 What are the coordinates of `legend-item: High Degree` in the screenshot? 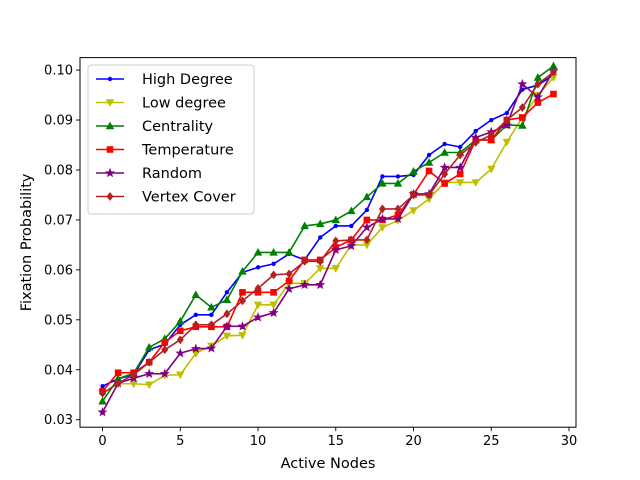 It's located at (164, 80).